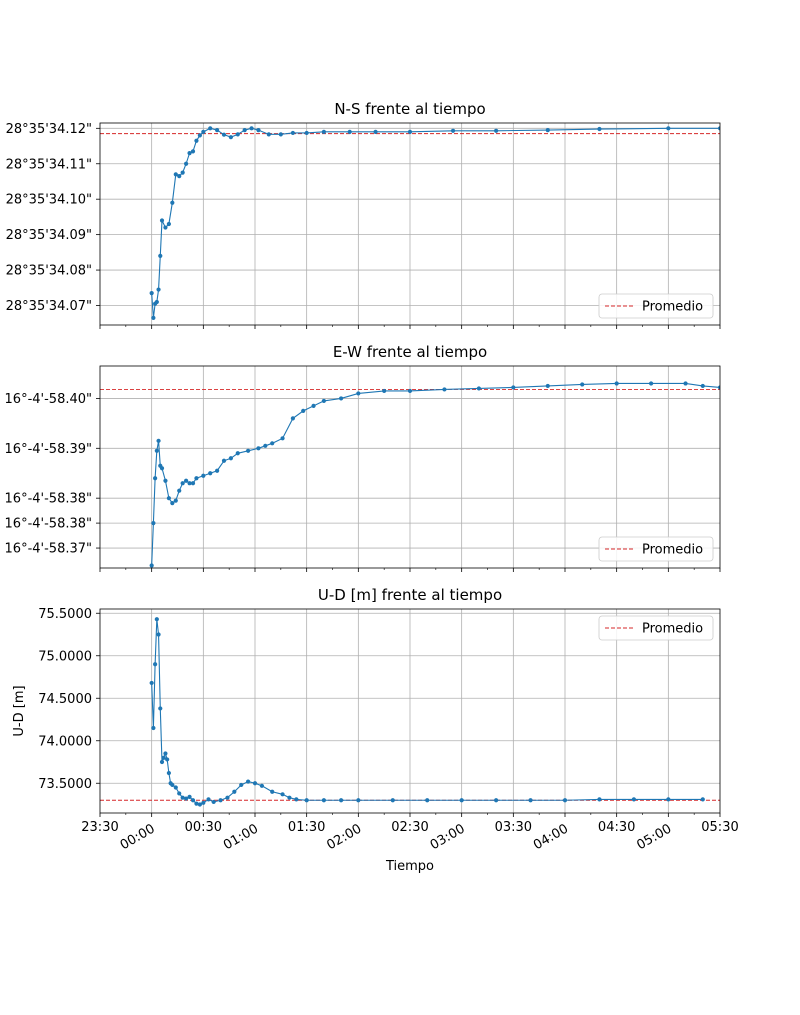  What do you see at coordinates (410, 595) in the screenshot?
I see `chart-title: U-D [m] frente al tiempo` at bounding box center [410, 595].